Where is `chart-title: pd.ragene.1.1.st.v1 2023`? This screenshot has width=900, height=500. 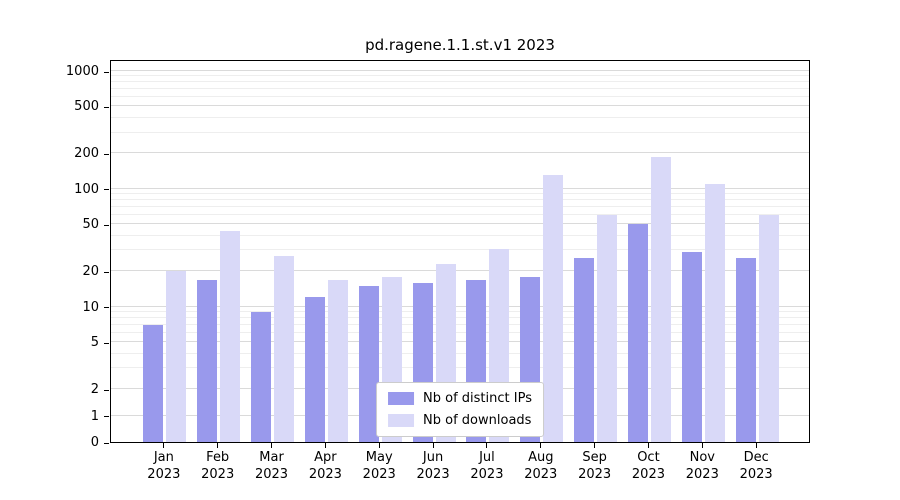
chart-title: pd.ragene.1.1.st.v1 2023 is located at coordinates (460, 45).